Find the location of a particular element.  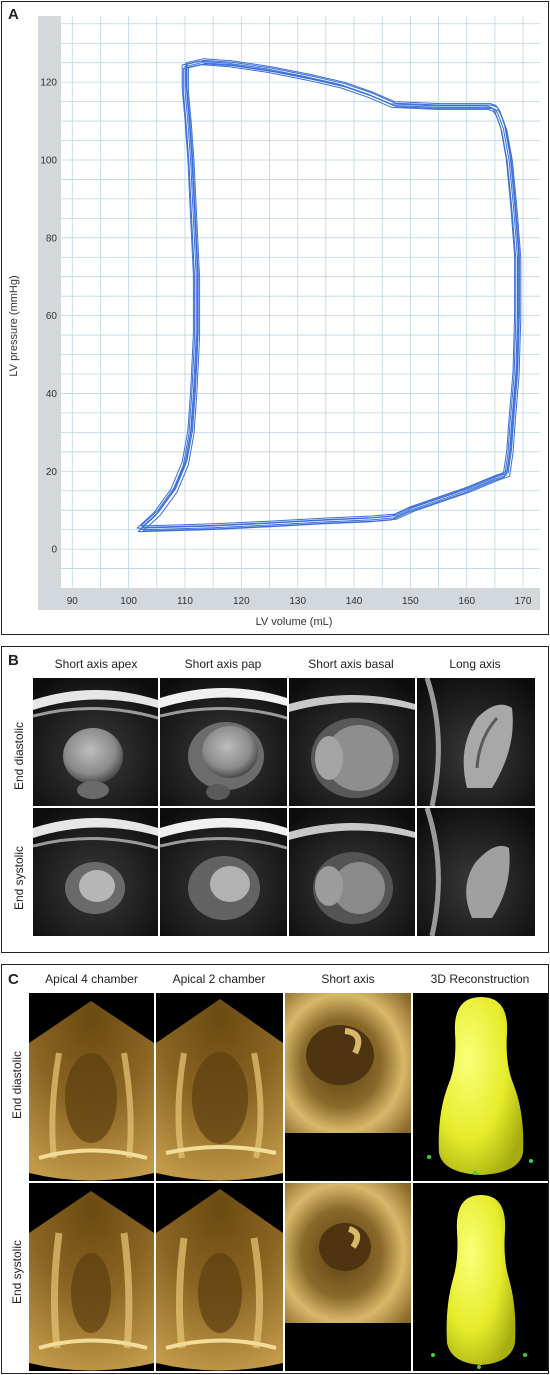

y-tick-label: 0 is located at coordinates (54, 550).